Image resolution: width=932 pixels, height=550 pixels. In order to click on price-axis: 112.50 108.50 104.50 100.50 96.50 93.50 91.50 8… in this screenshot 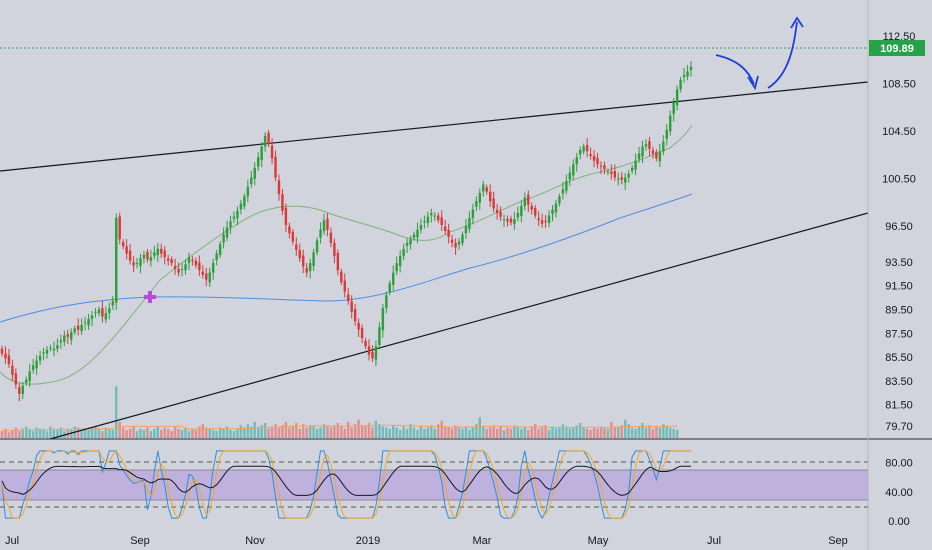, I will do `click(896, 275)`.